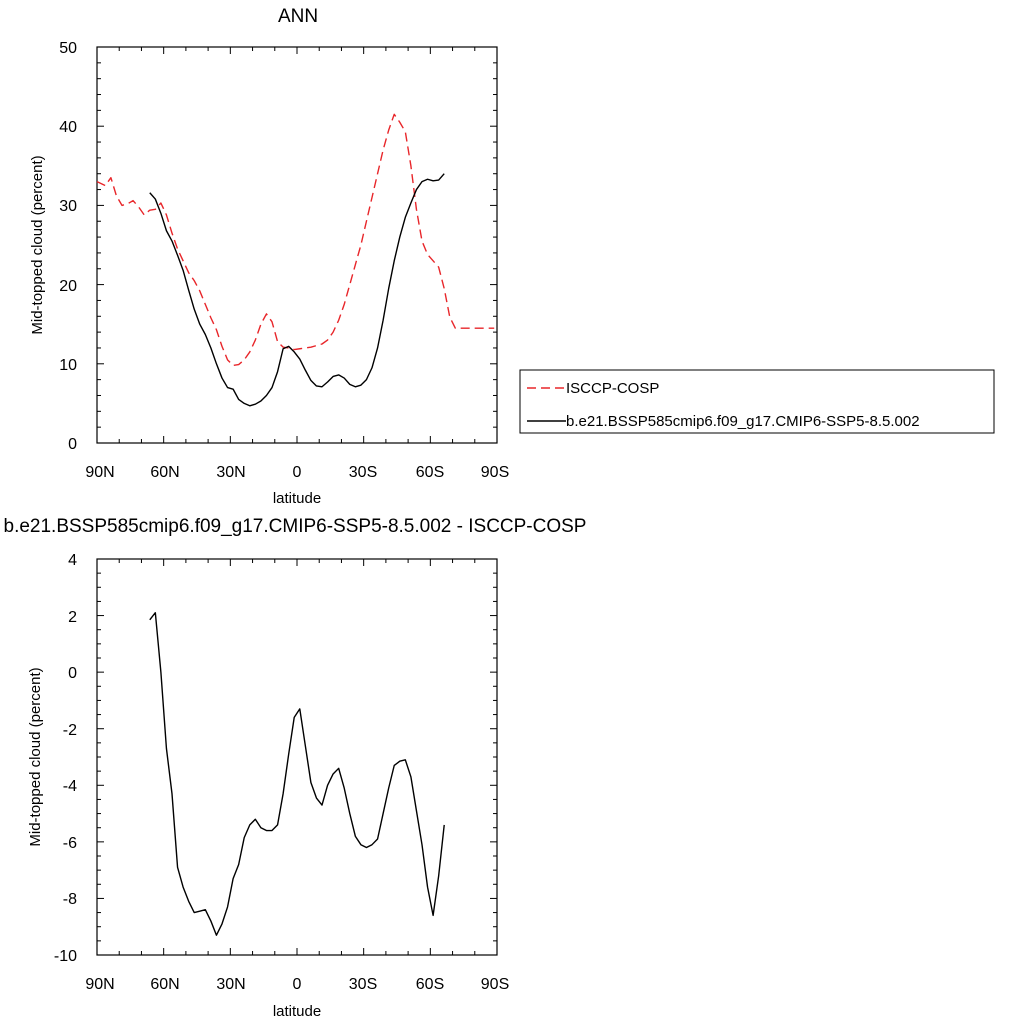 The height and width of the screenshot is (1024, 1024). I want to click on top-chart-title: ANN, so click(298, 16).